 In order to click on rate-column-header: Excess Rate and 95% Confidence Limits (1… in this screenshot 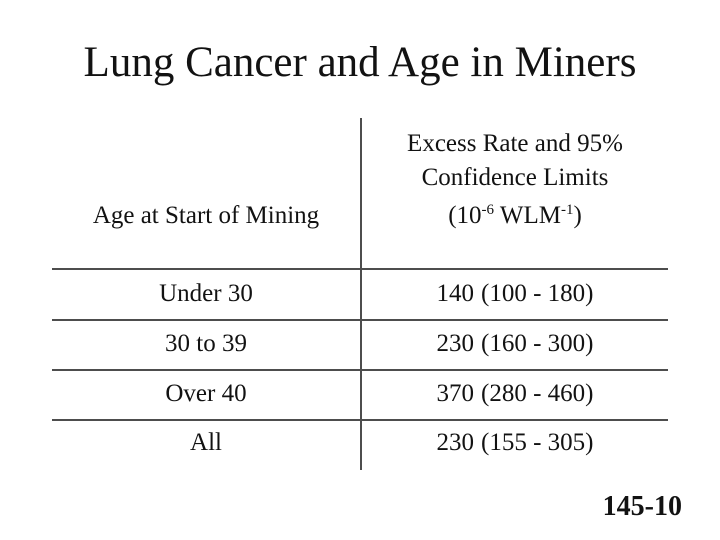, I will do `click(515, 181)`.